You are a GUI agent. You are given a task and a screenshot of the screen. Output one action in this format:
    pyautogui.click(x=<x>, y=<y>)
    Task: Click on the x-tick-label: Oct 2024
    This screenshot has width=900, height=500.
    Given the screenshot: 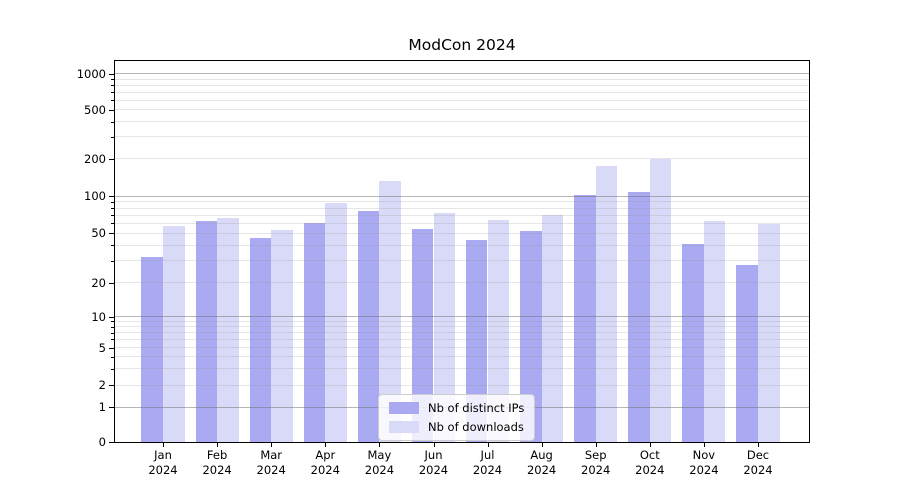 What is the action you would take?
    pyautogui.click(x=650, y=462)
    